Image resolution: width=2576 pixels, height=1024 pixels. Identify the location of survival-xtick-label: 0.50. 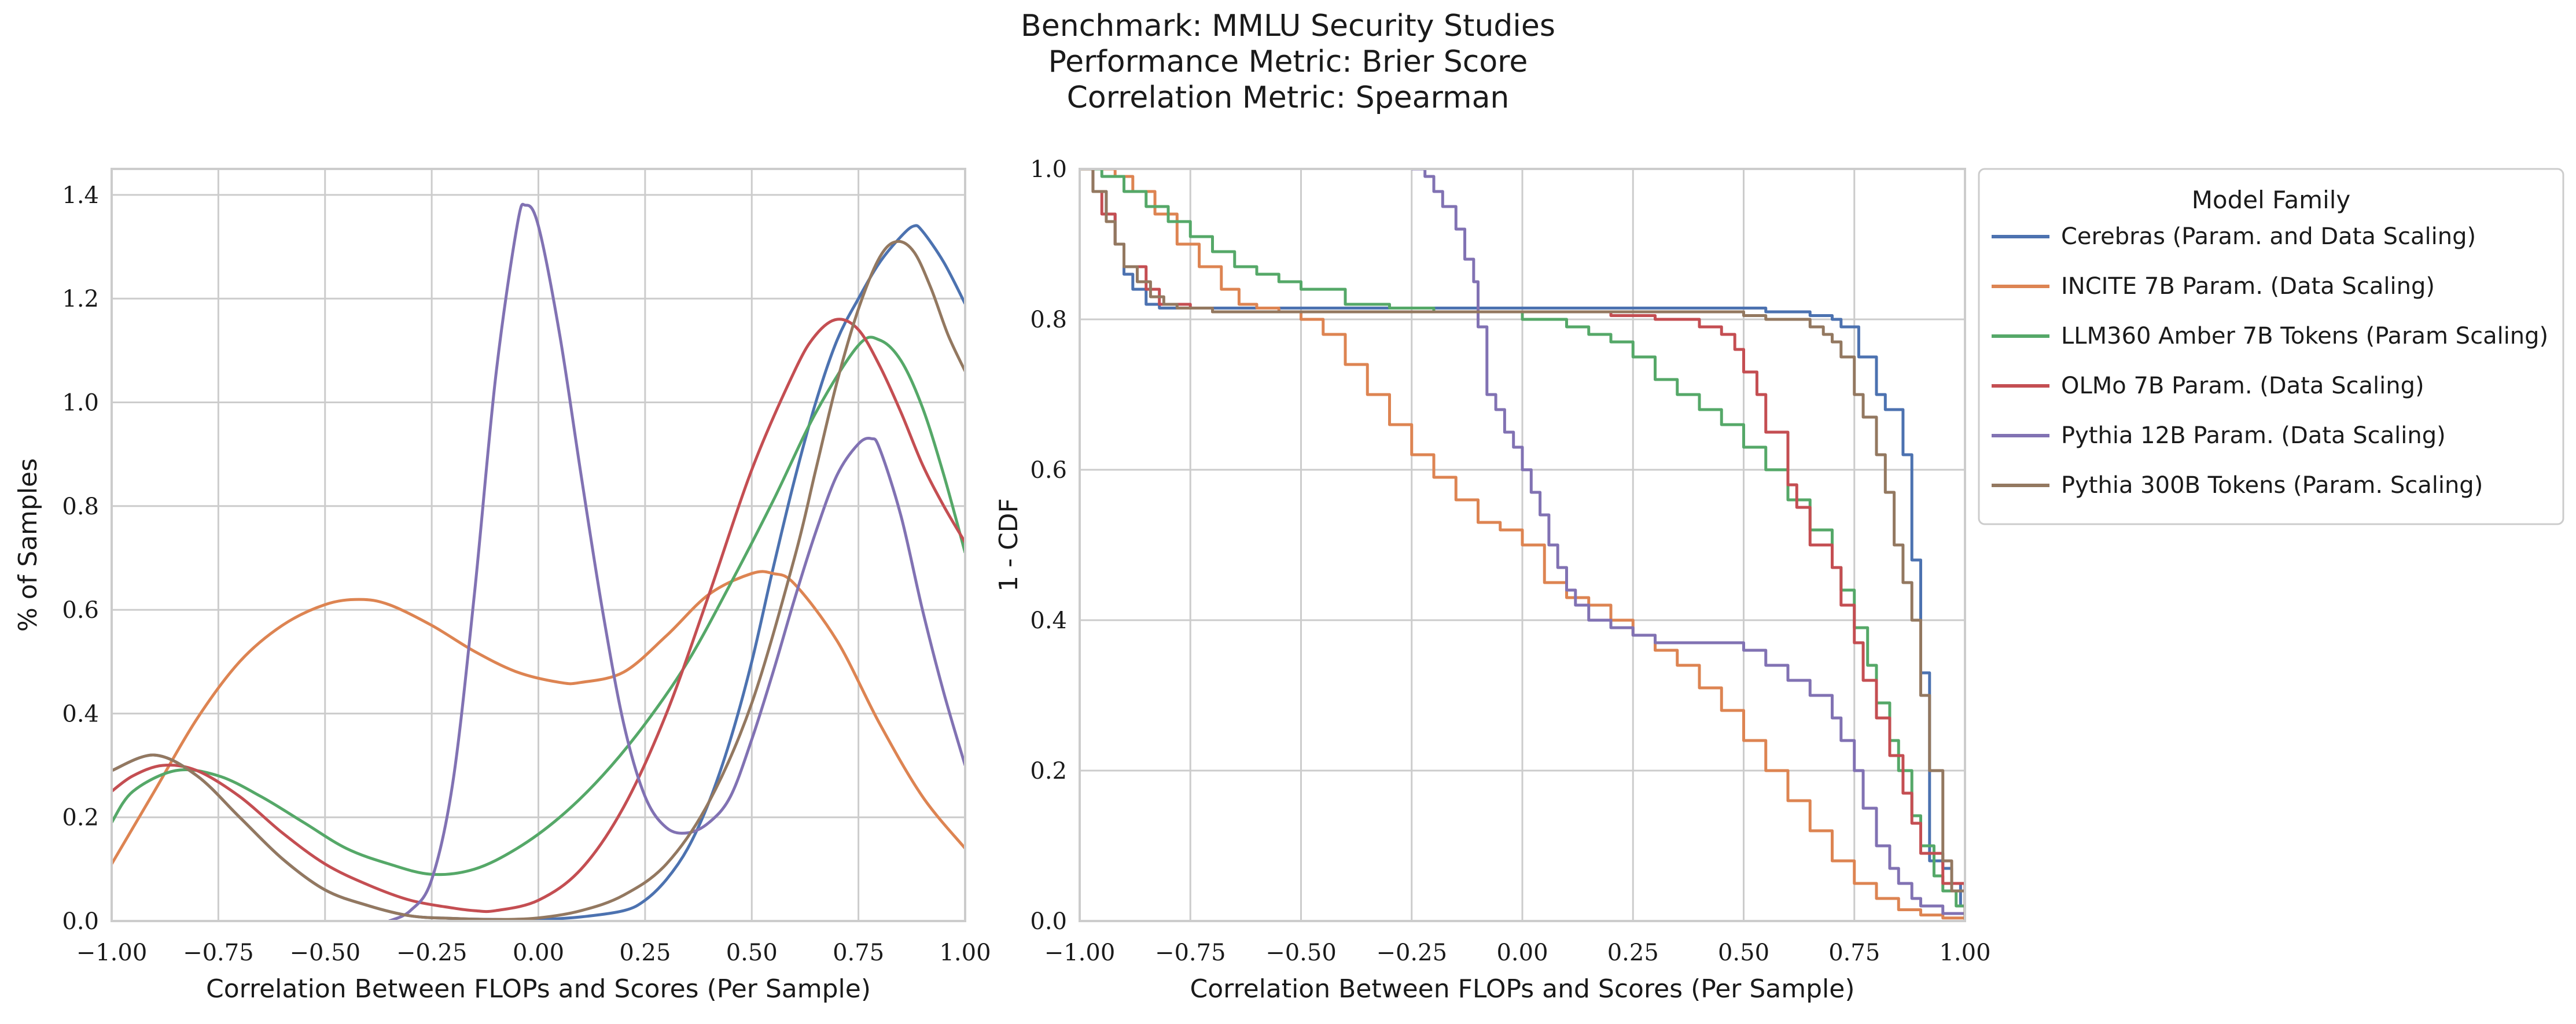
(1743, 953).